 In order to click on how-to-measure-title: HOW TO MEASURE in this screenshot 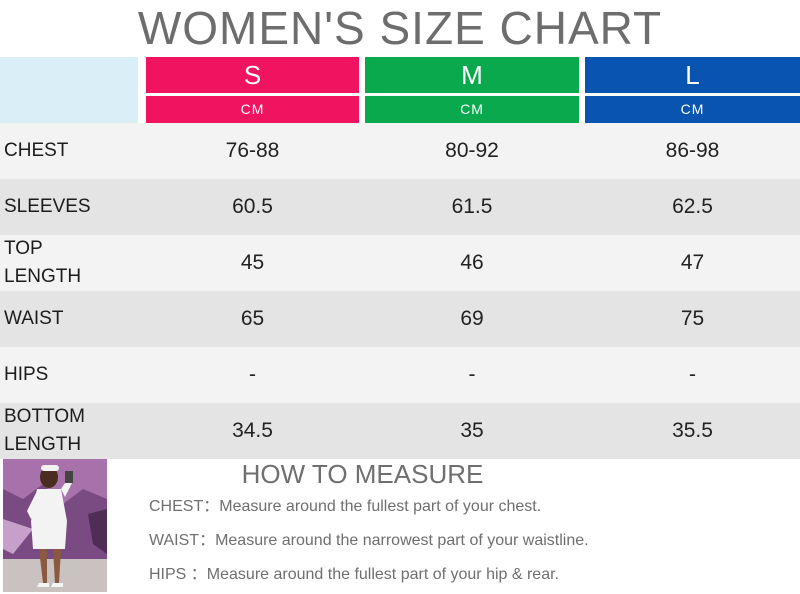, I will do `click(362, 474)`.